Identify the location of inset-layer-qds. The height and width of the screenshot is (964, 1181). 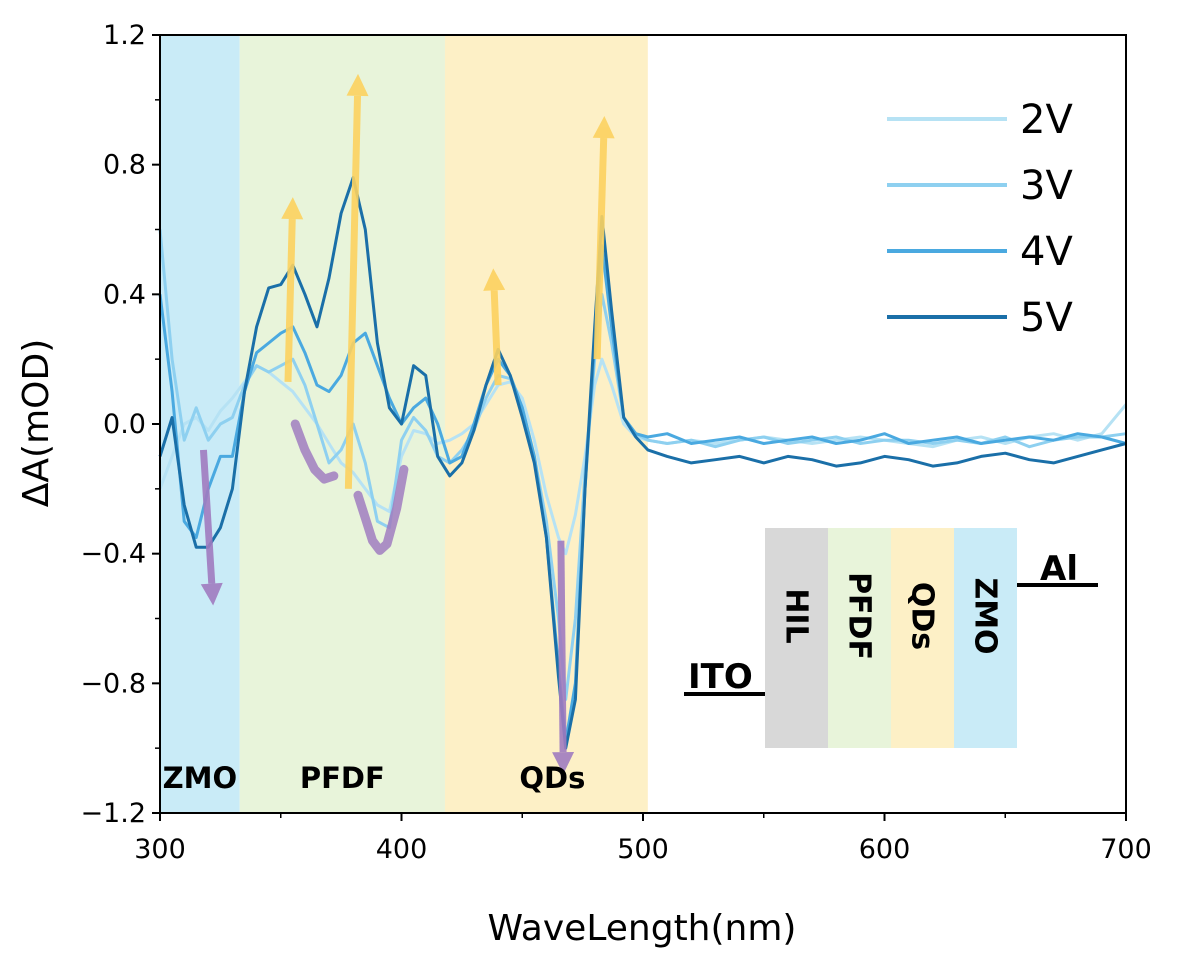
(922, 638).